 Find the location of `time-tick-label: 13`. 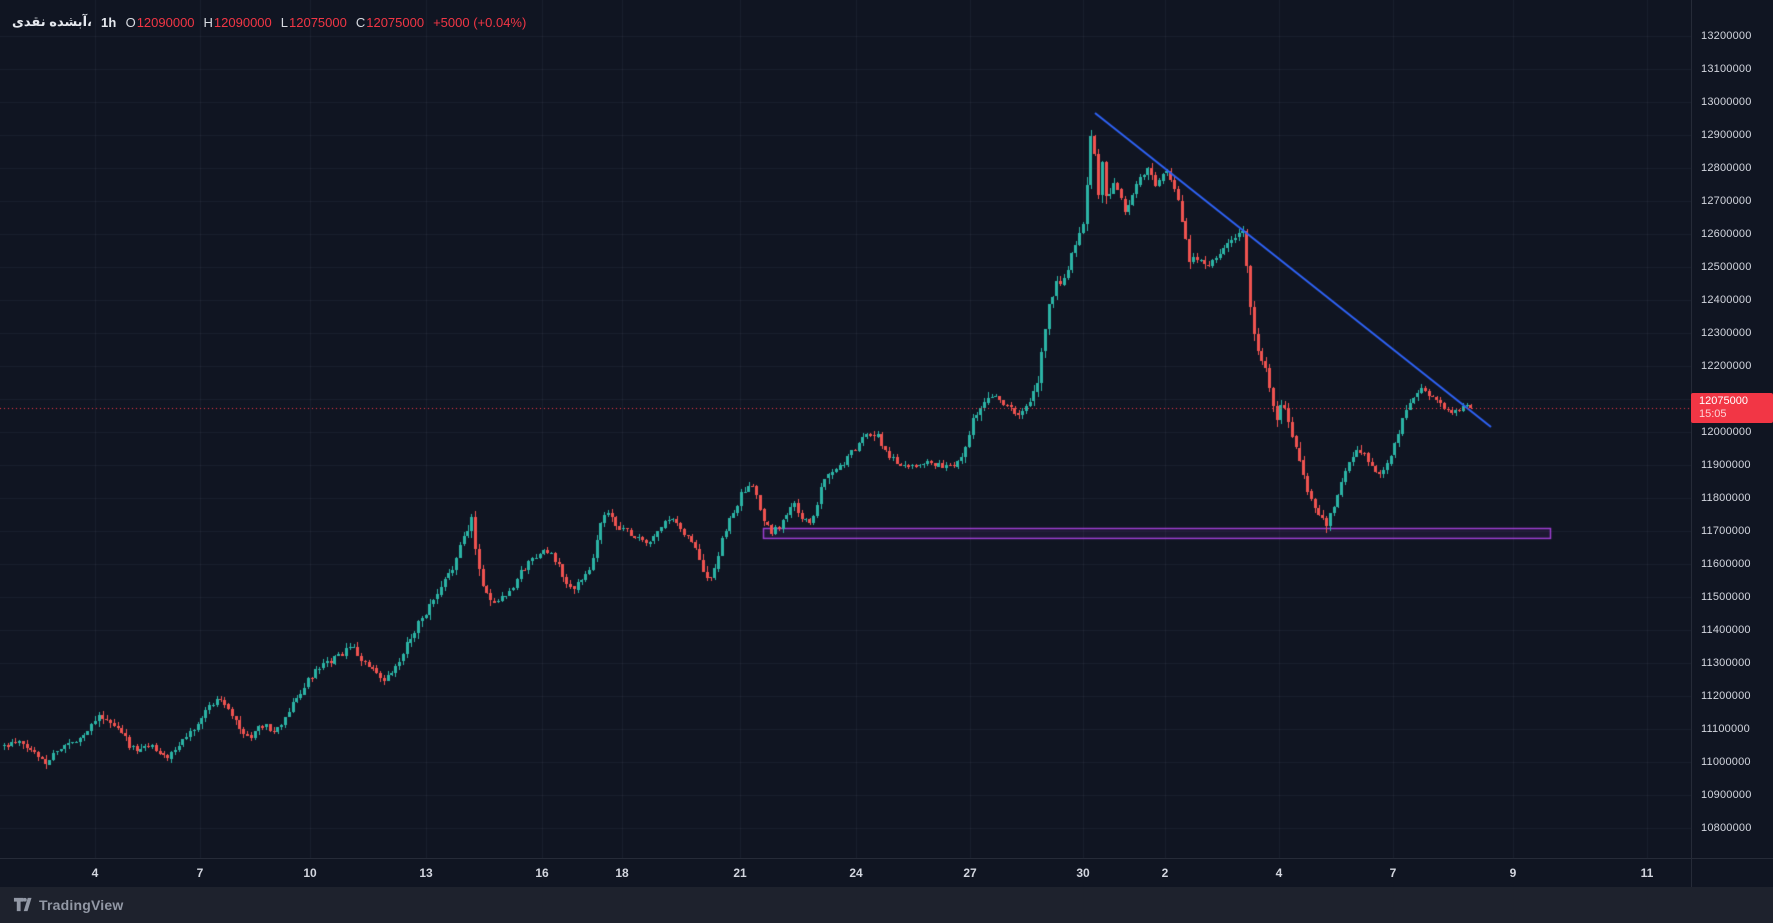

time-tick-label: 13 is located at coordinates (426, 873).